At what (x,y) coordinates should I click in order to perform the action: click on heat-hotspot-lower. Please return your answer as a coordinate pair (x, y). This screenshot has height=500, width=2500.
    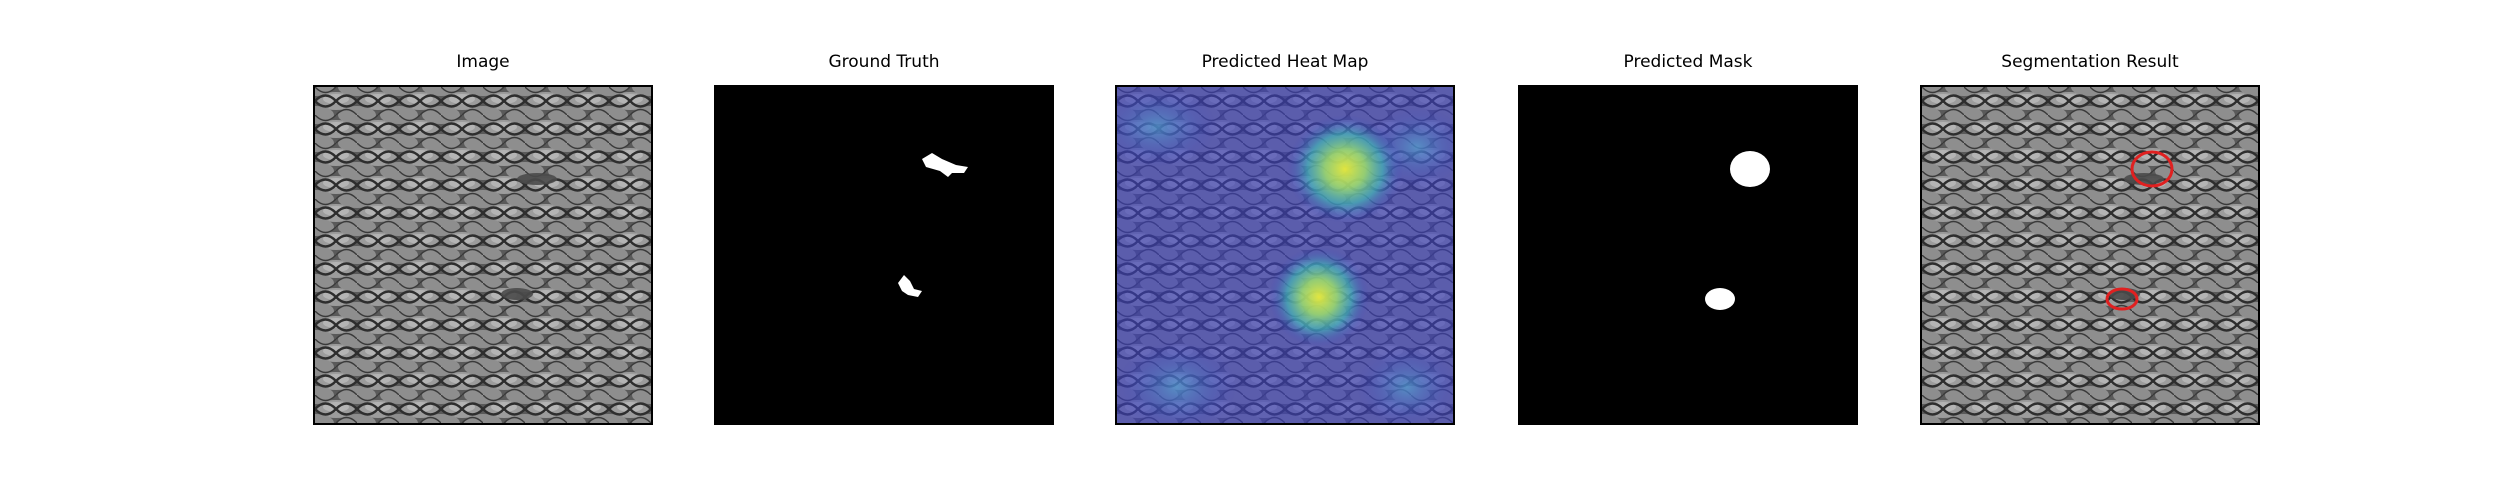
    Looking at the image, I should click on (1319, 297).